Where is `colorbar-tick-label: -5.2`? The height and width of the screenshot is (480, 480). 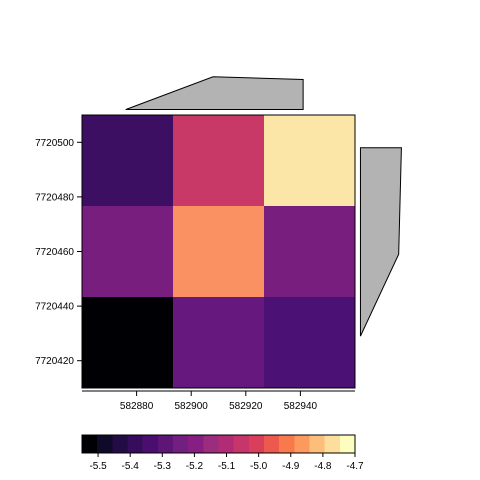 colorbar-tick-label: -5.2 is located at coordinates (195, 466).